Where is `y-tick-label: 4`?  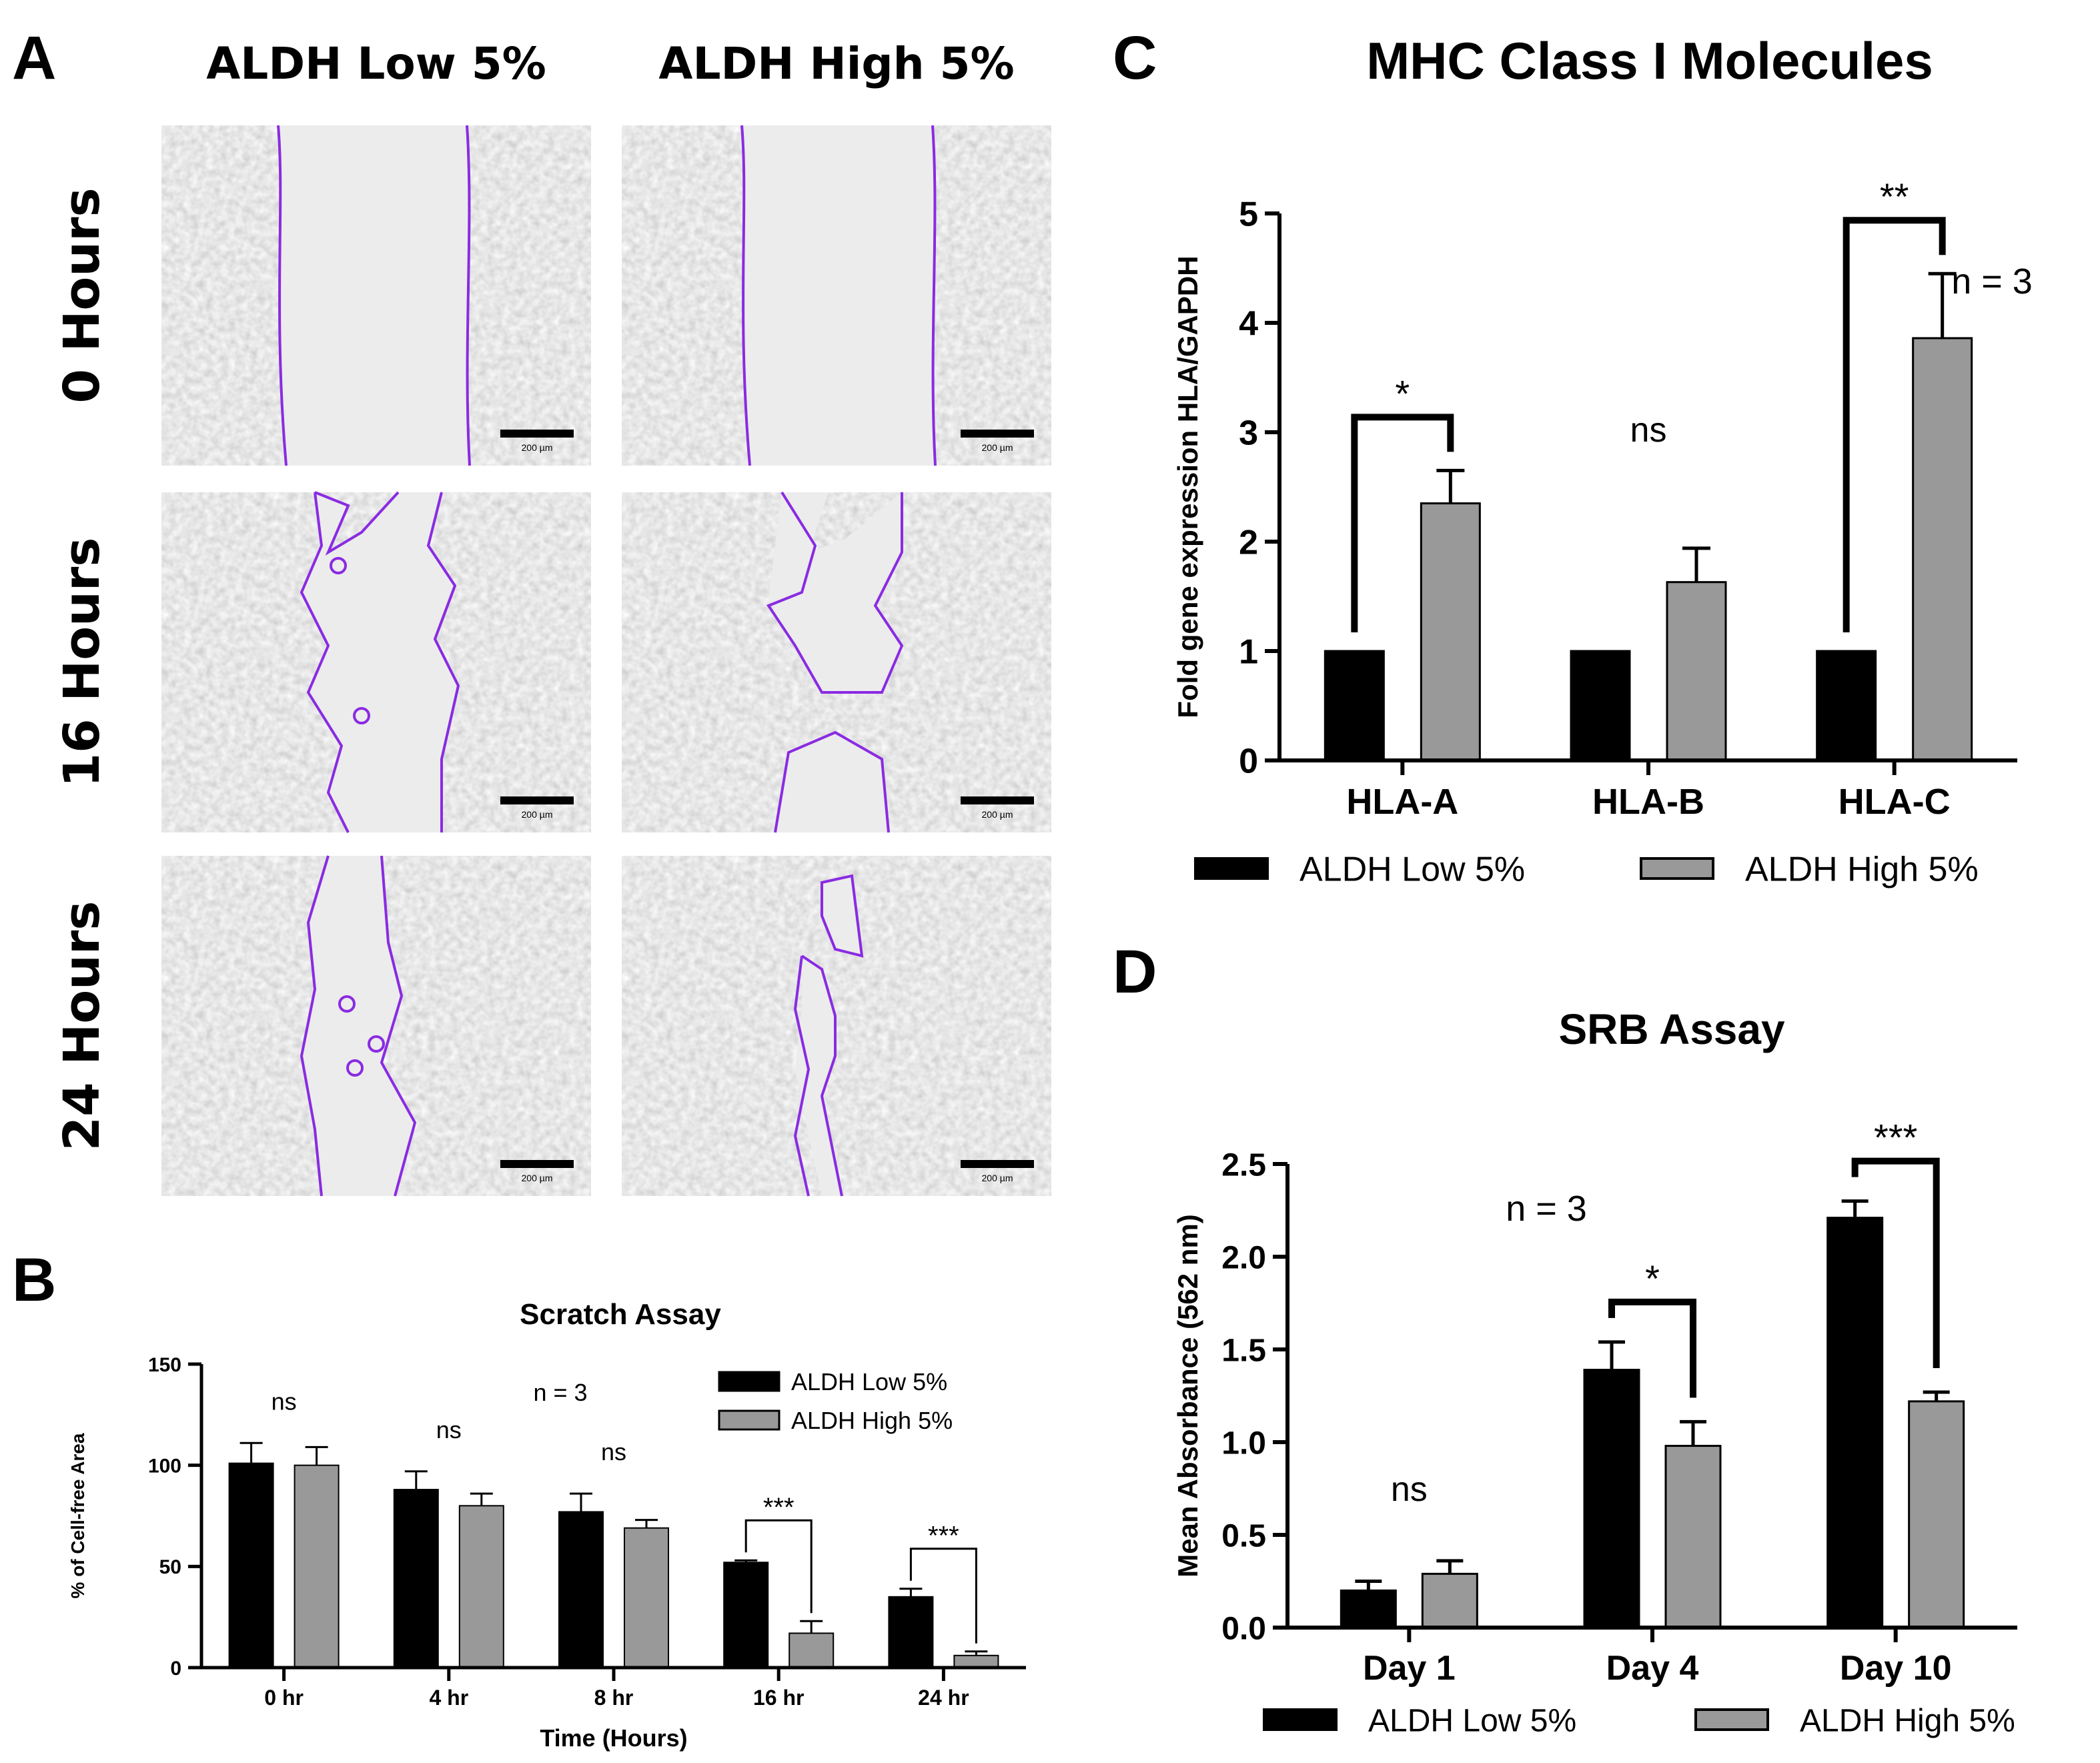 y-tick-label: 4 is located at coordinates (1248, 324).